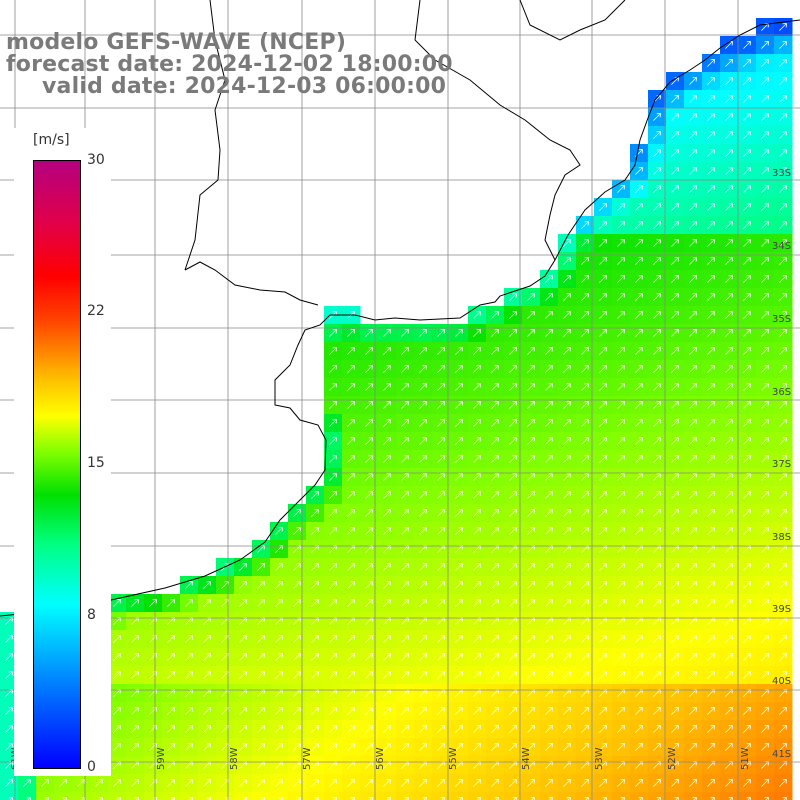  I want to click on longitude-label: 54W, so click(526, 758).